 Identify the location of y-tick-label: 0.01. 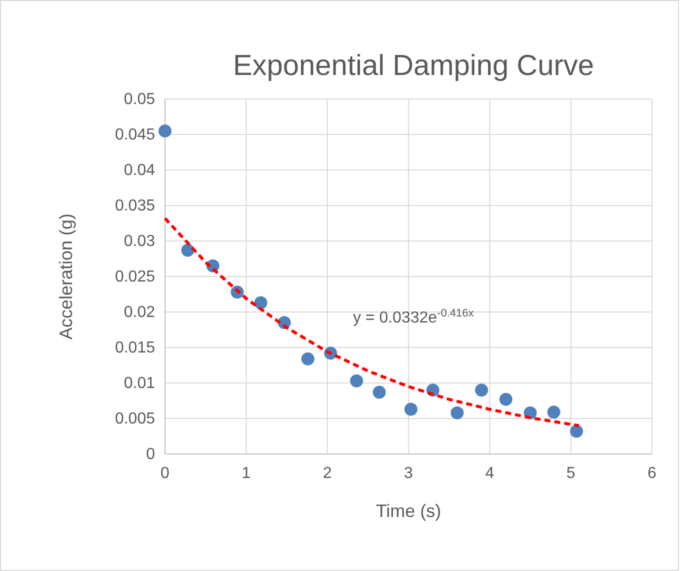
(140, 383).